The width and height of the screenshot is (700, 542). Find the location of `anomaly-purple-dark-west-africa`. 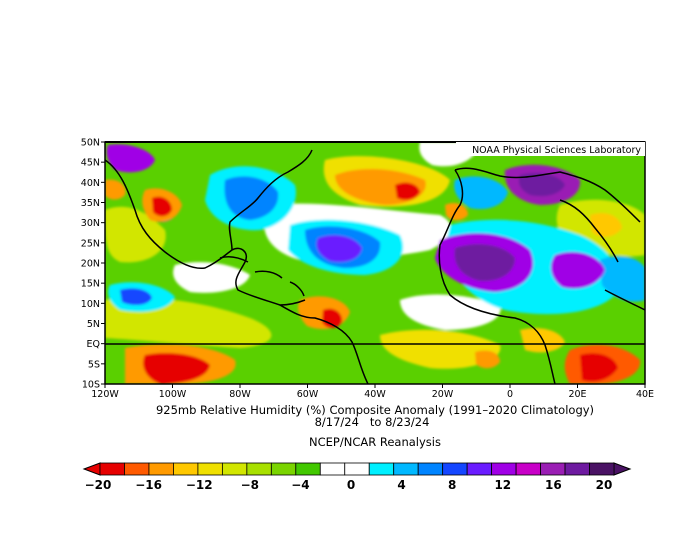

anomaly-purple-dark-west-africa is located at coordinates (484, 263).